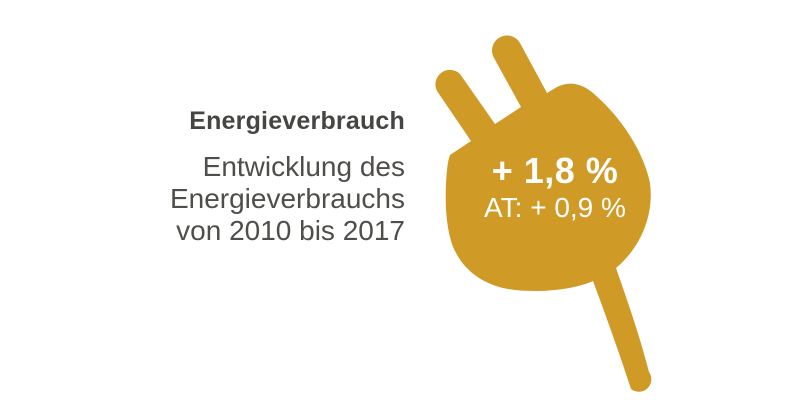 This screenshot has height=416, width=800. Describe the element at coordinates (297, 121) in the screenshot. I see `page-title: Energieverbrauch` at that location.